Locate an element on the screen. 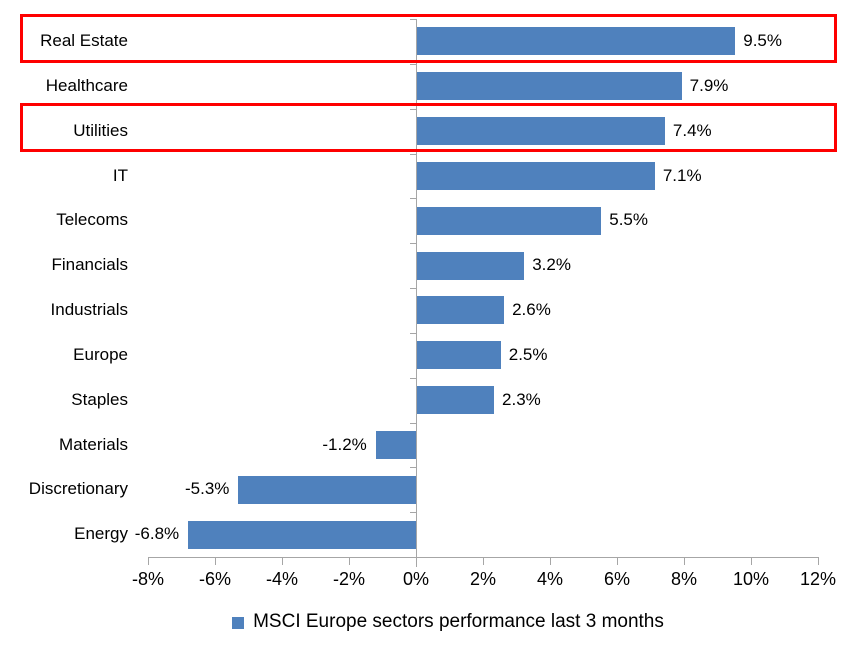  x-tick-label: 10% is located at coordinates (751, 579).